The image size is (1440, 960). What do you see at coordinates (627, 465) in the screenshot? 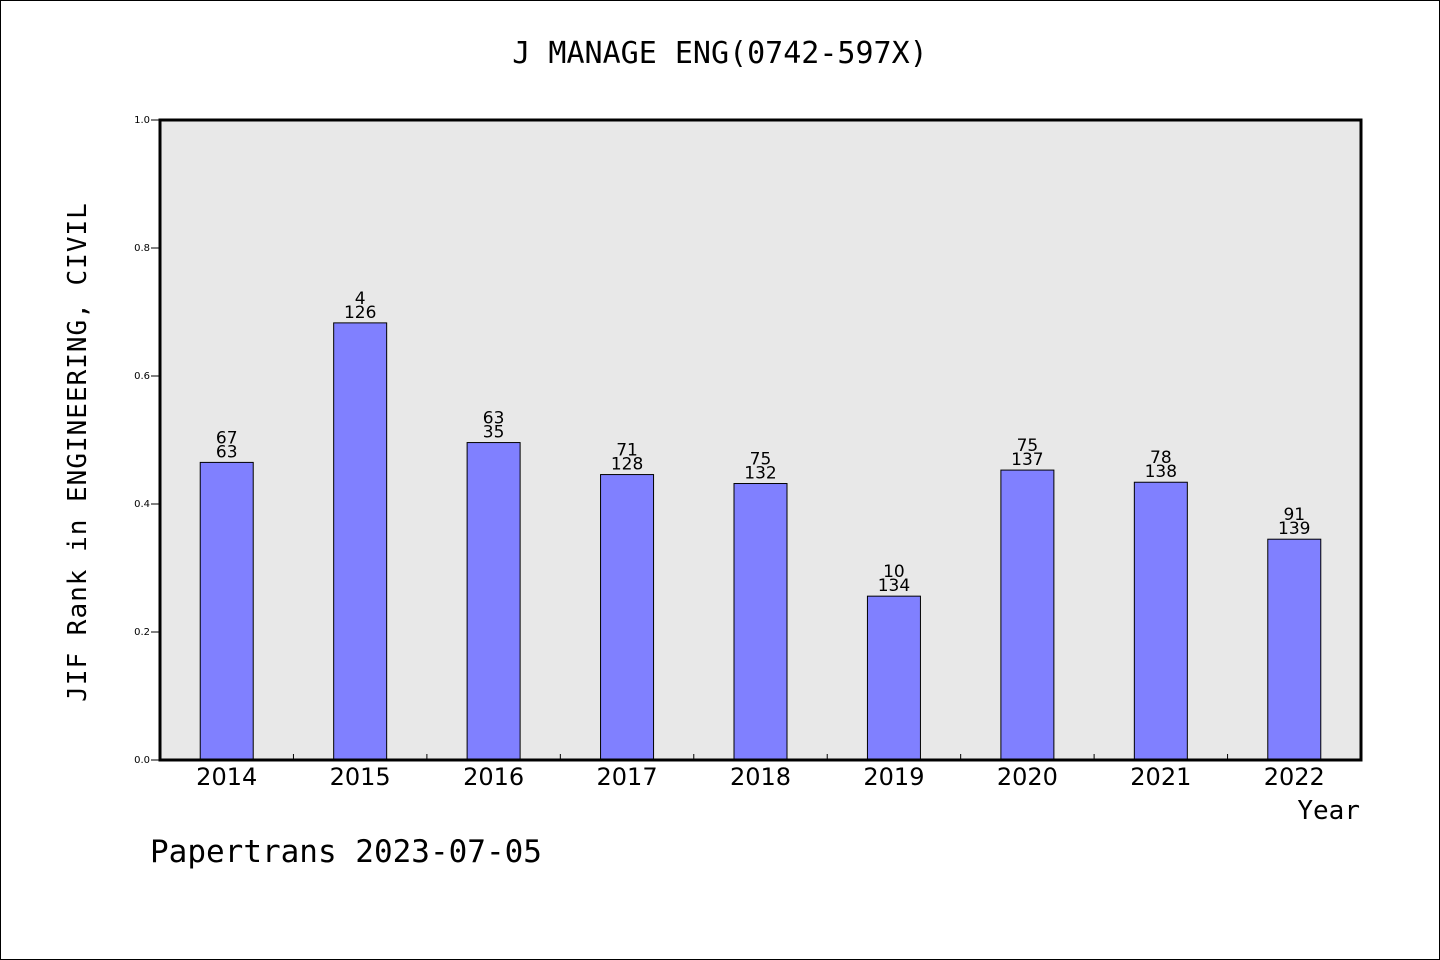
I see `bar-total-label: 128` at bounding box center [627, 465].